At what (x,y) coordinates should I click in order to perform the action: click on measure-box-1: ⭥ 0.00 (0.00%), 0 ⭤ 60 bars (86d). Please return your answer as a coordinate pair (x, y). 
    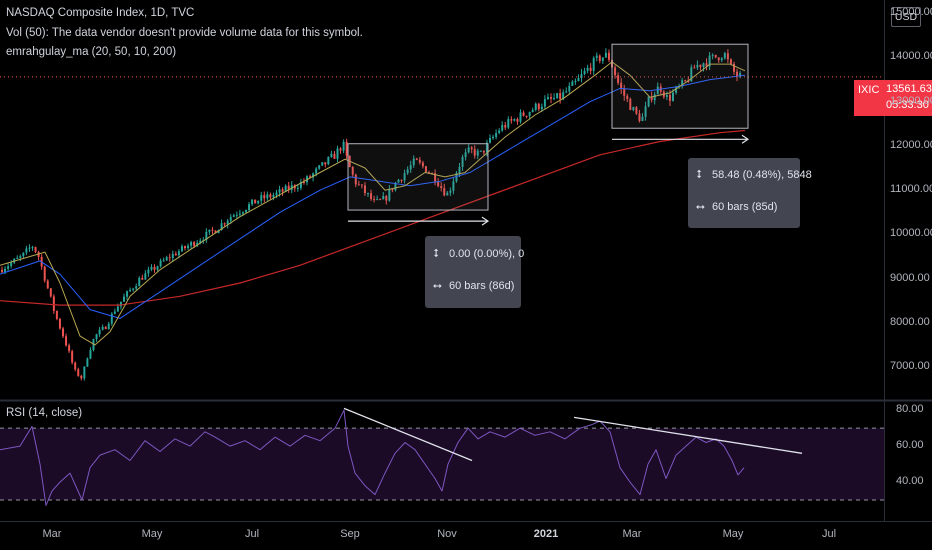
    Looking at the image, I should click on (475, 272).